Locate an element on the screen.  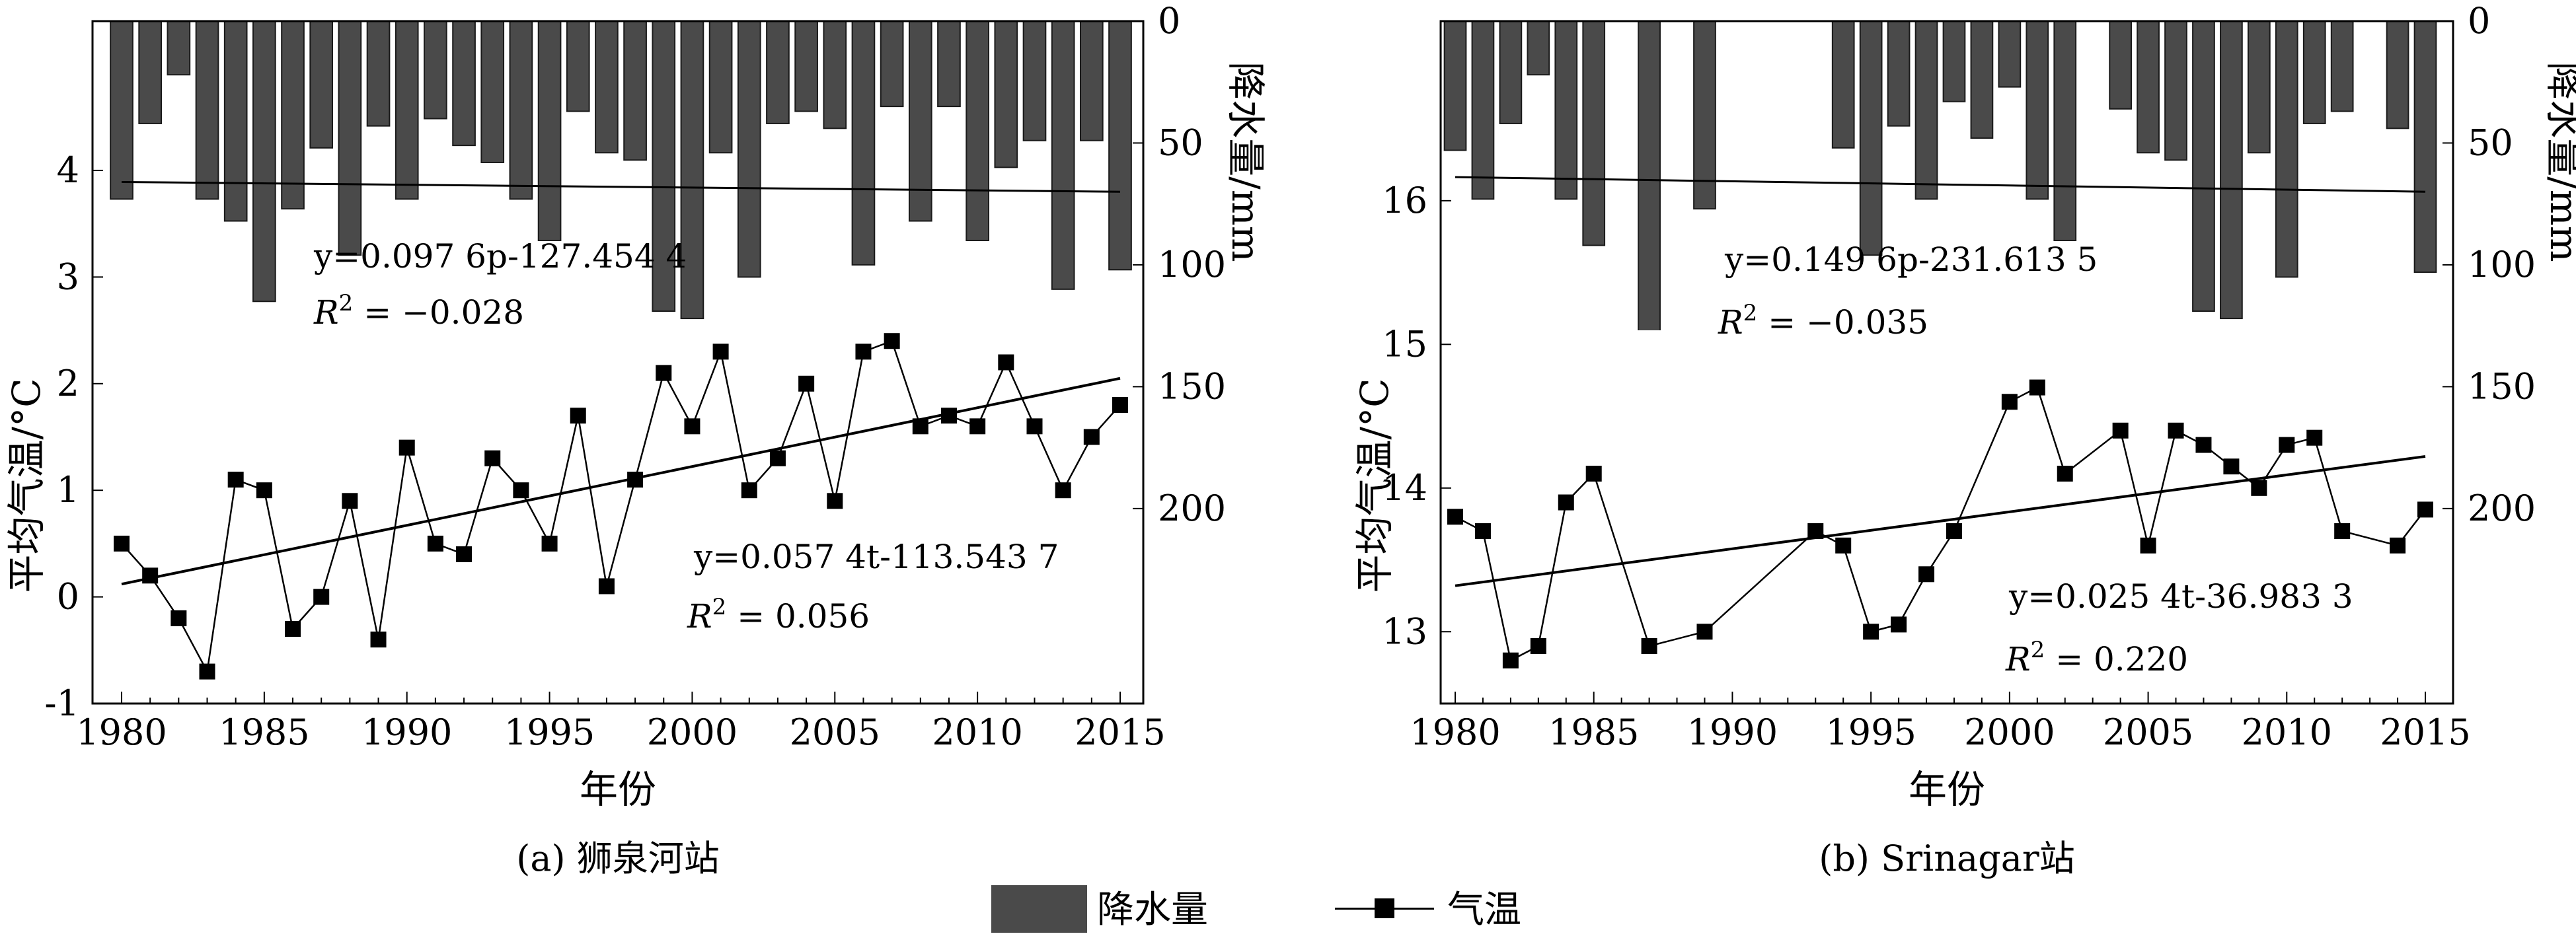
y-left-tick-label: 3 is located at coordinates (68, 276).